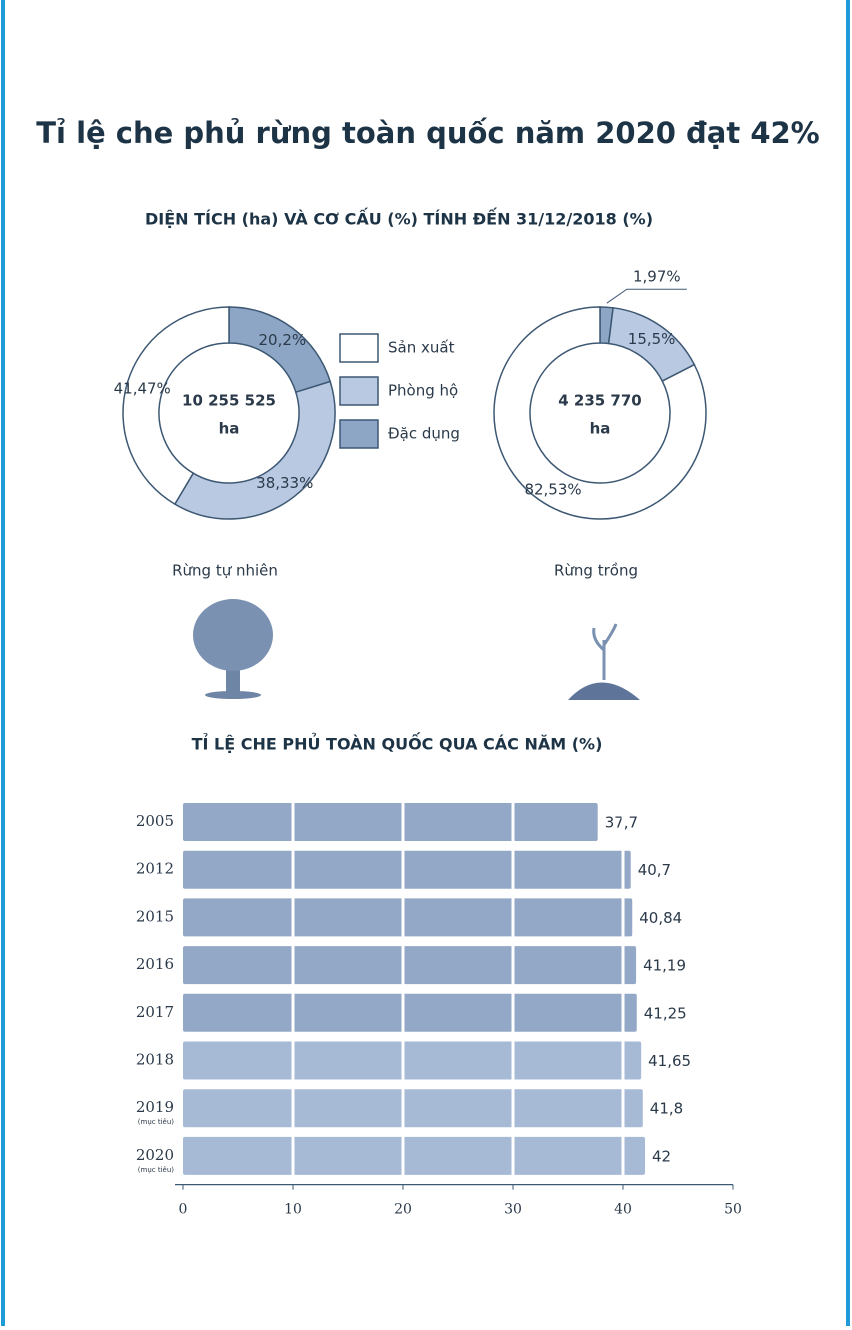  What do you see at coordinates (155, 1060) in the screenshot?
I see `y-tick-label: 2018` at bounding box center [155, 1060].